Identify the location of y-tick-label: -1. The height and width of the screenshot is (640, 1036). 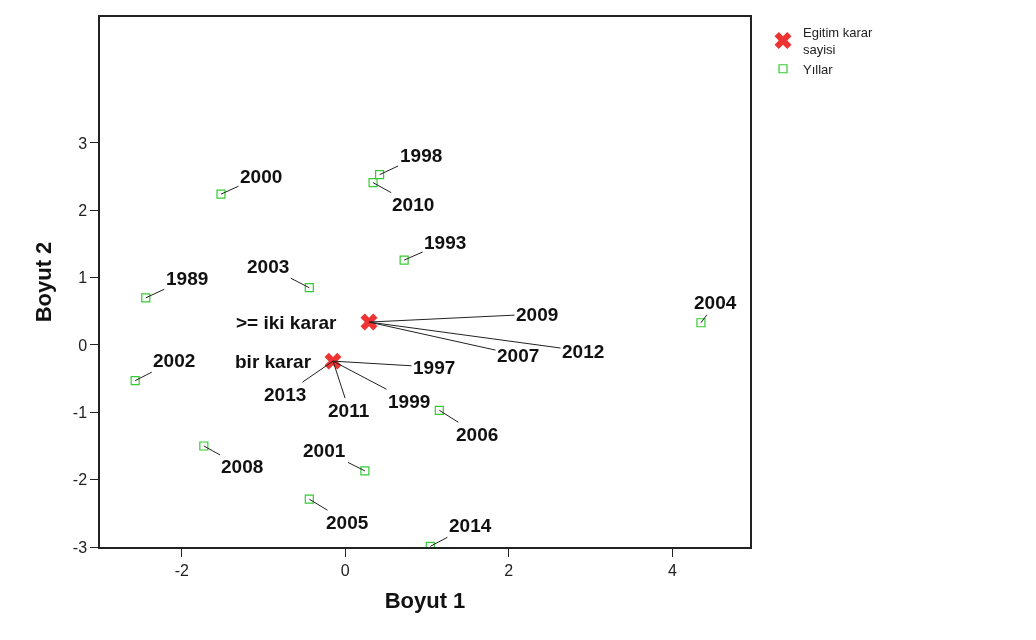
(80, 412).